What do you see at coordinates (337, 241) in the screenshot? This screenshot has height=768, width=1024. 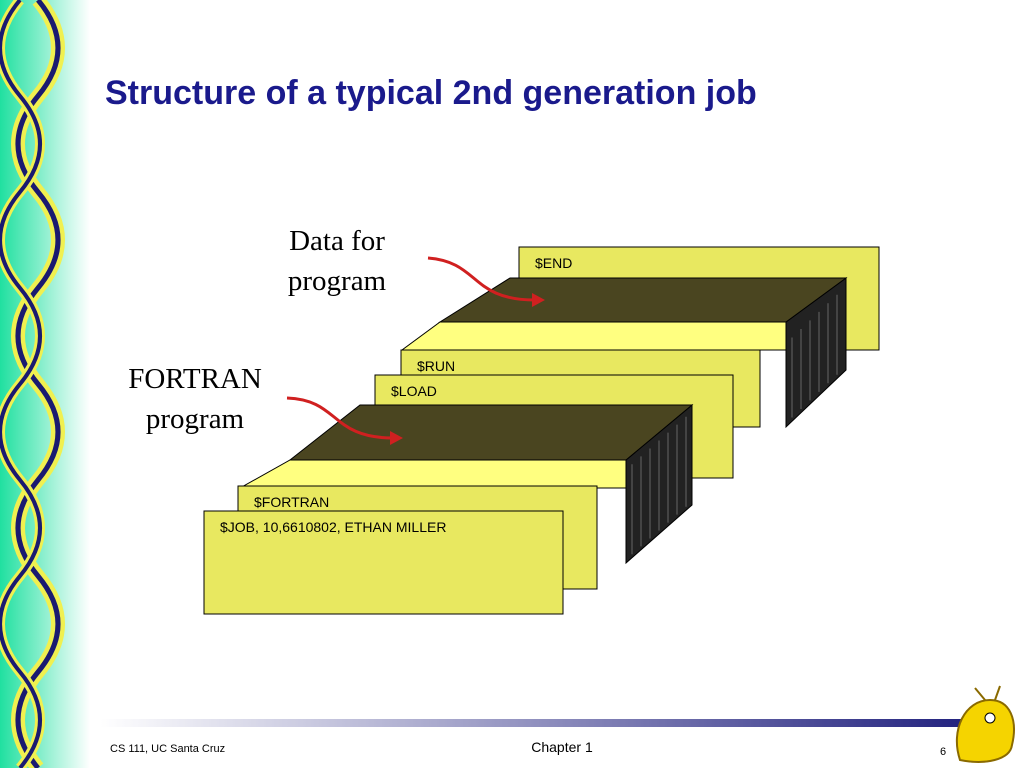 I see `callout-text: Data for` at bounding box center [337, 241].